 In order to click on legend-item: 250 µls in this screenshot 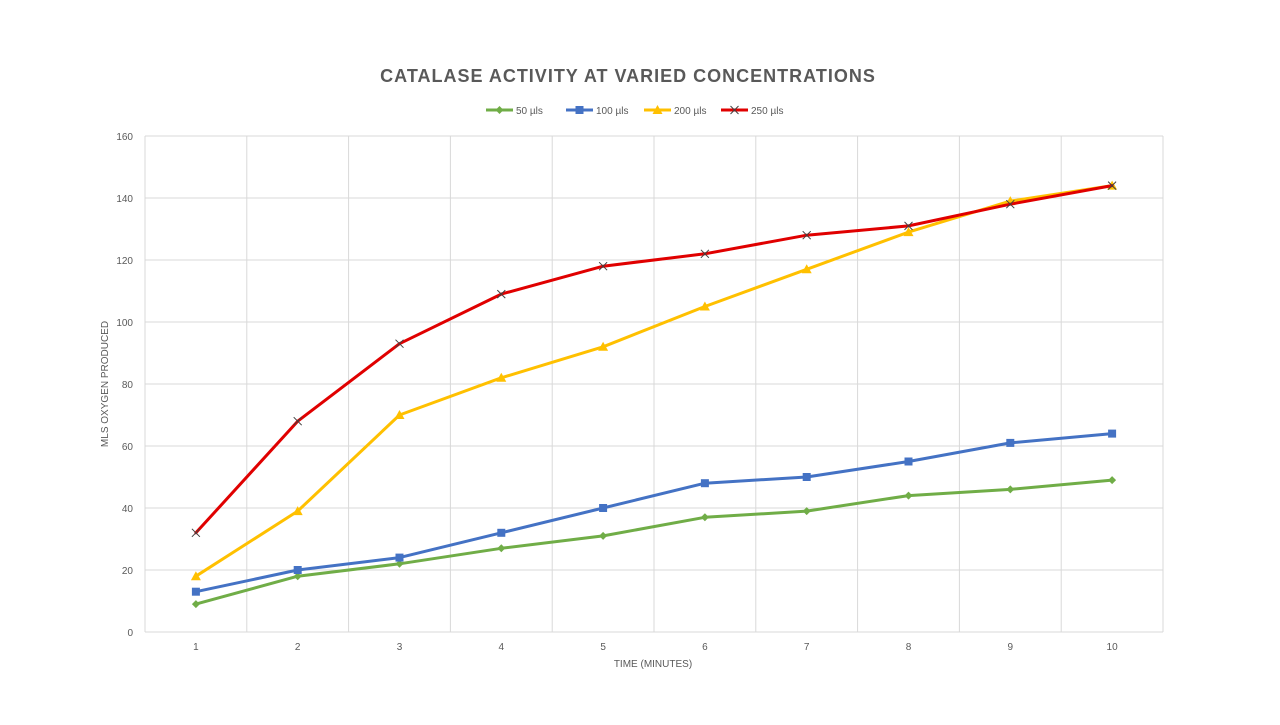, I will do `click(752, 111)`.